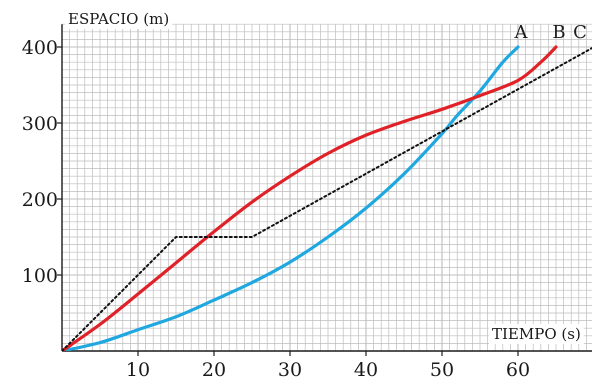  I want to click on x-tick-label: 50, so click(442, 369).